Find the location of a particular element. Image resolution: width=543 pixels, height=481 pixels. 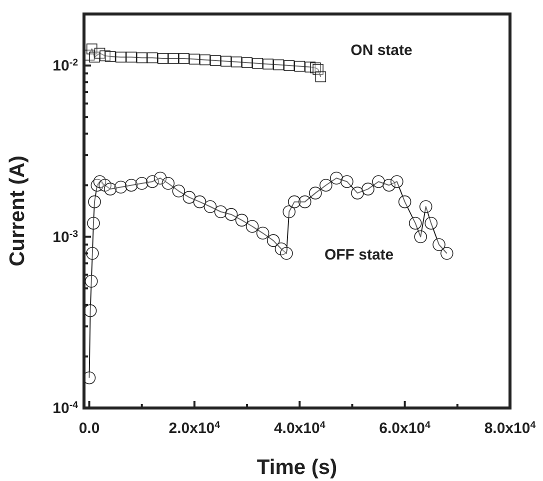

y-tick-label: 10$^{-4}$ is located at coordinates (65, 408).